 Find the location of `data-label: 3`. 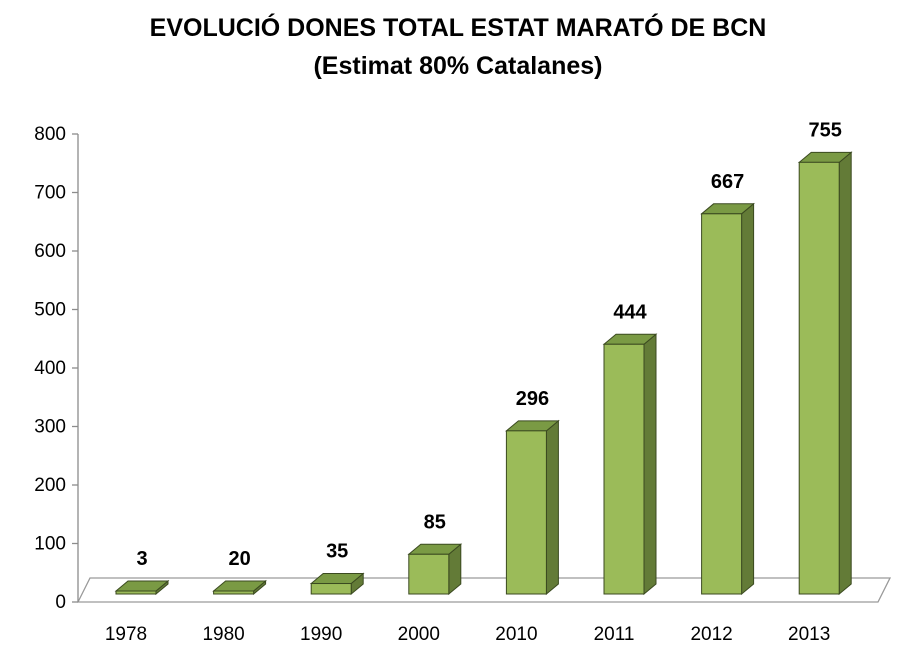

data-label: 3 is located at coordinates (141, 559).